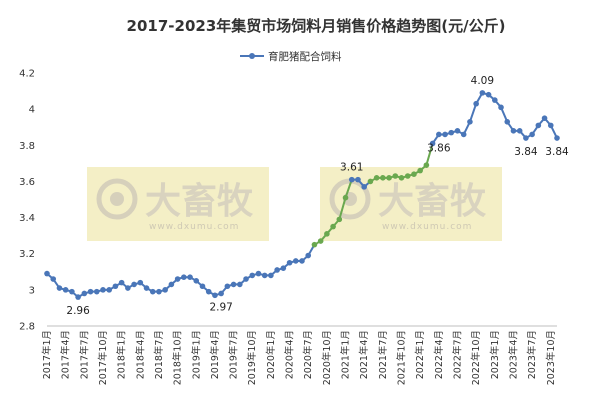  What do you see at coordinates (32, 110) in the screenshot?
I see `y-tick-label: 4` at bounding box center [32, 110].